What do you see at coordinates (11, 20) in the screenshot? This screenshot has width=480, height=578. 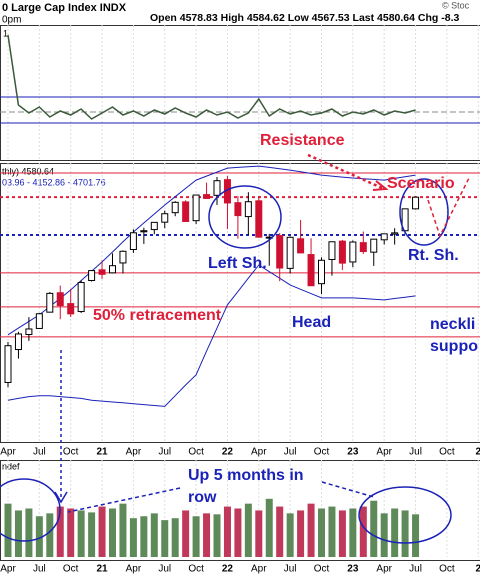 I see `time: 0pm` at bounding box center [11, 20].